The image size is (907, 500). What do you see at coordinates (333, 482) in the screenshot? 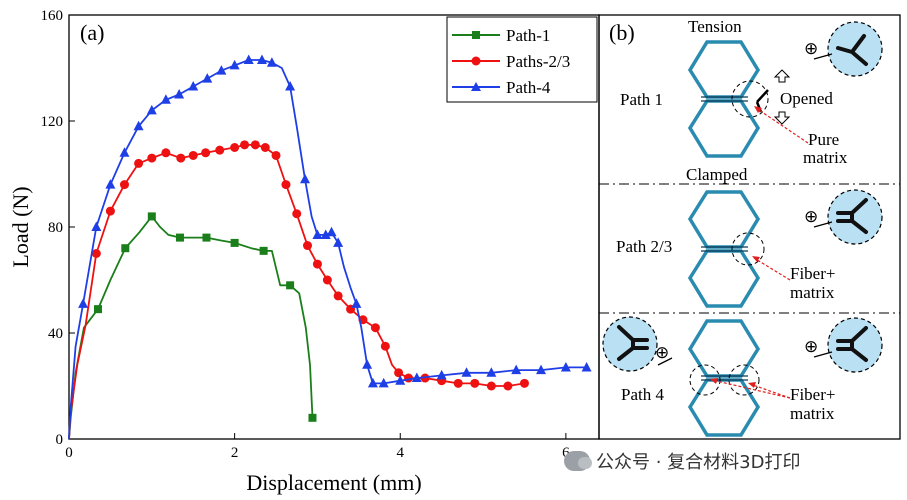
I see `x-axis-label: Displacement (mm)` at bounding box center [333, 482].